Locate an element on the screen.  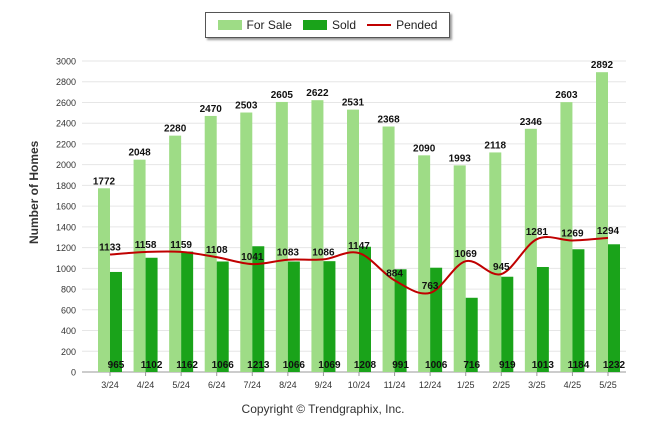
x-tick-label: 6/24 is located at coordinates (217, 385).